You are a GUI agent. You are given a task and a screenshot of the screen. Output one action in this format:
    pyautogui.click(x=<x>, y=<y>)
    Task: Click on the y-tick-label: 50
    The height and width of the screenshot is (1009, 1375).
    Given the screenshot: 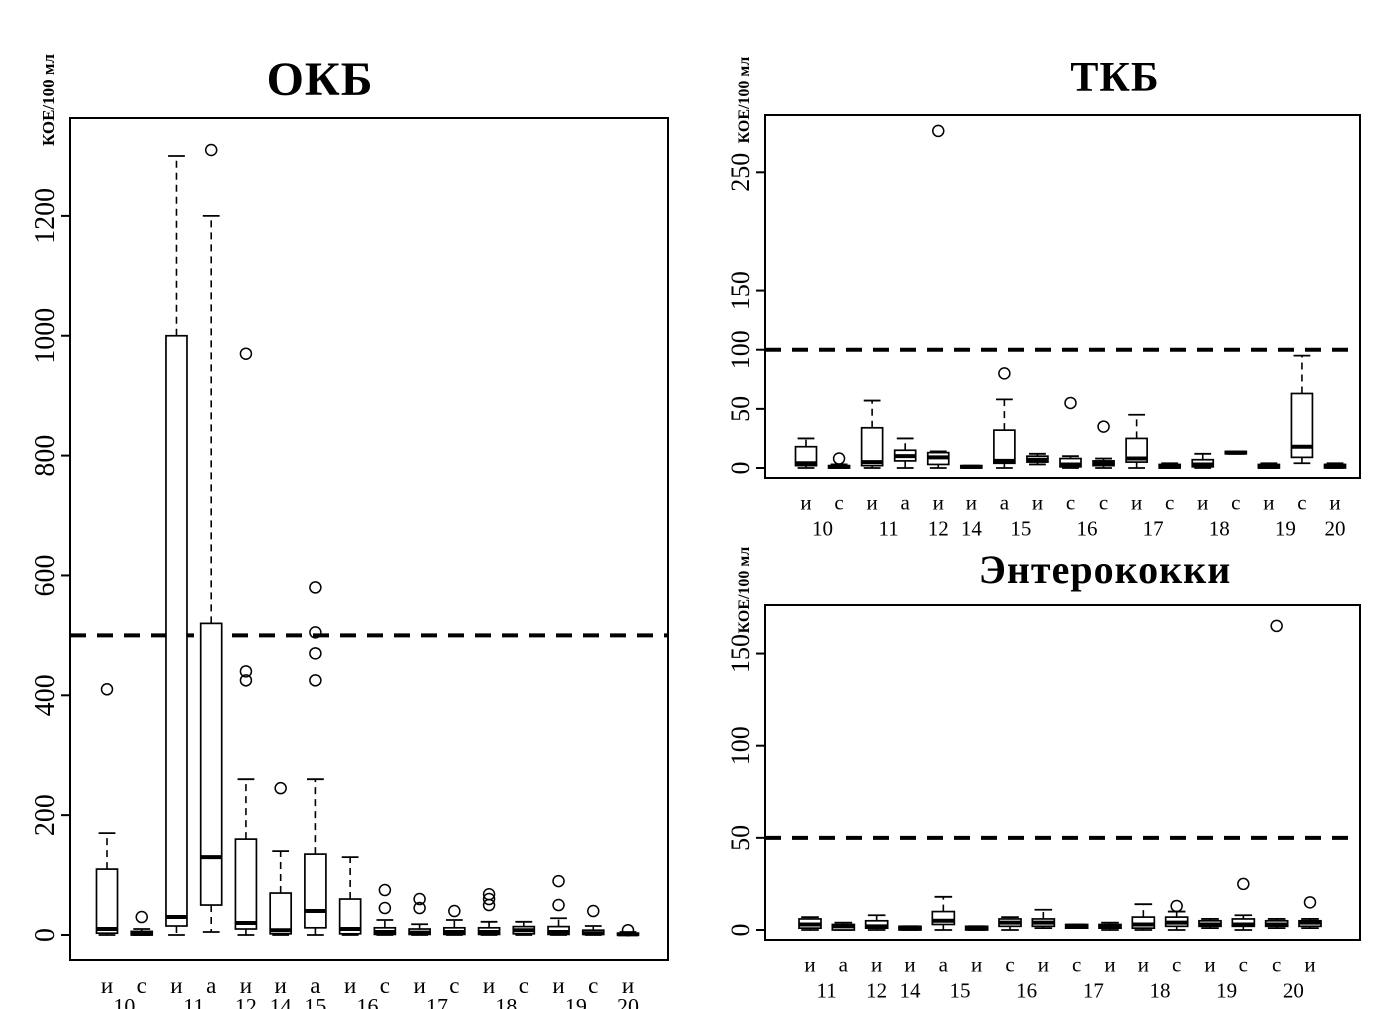 What is the action you would take?
    pyautogui.click(x=740, y=838)
    